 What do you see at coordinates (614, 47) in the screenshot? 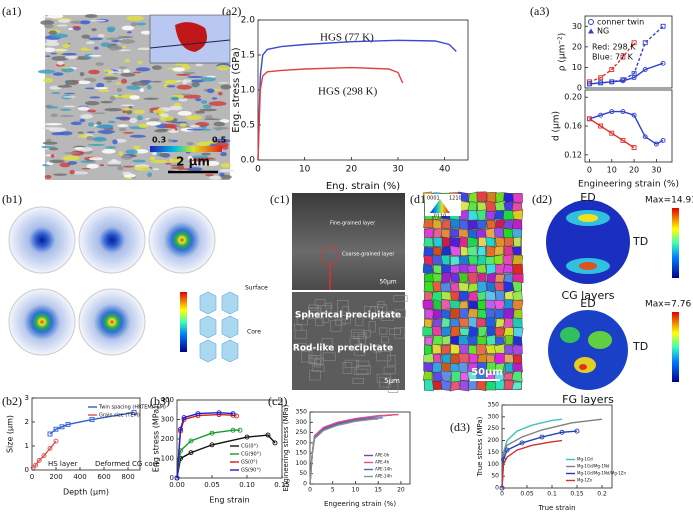
I see `annotation: Red: 298 K` at bounding box center [614, 47].